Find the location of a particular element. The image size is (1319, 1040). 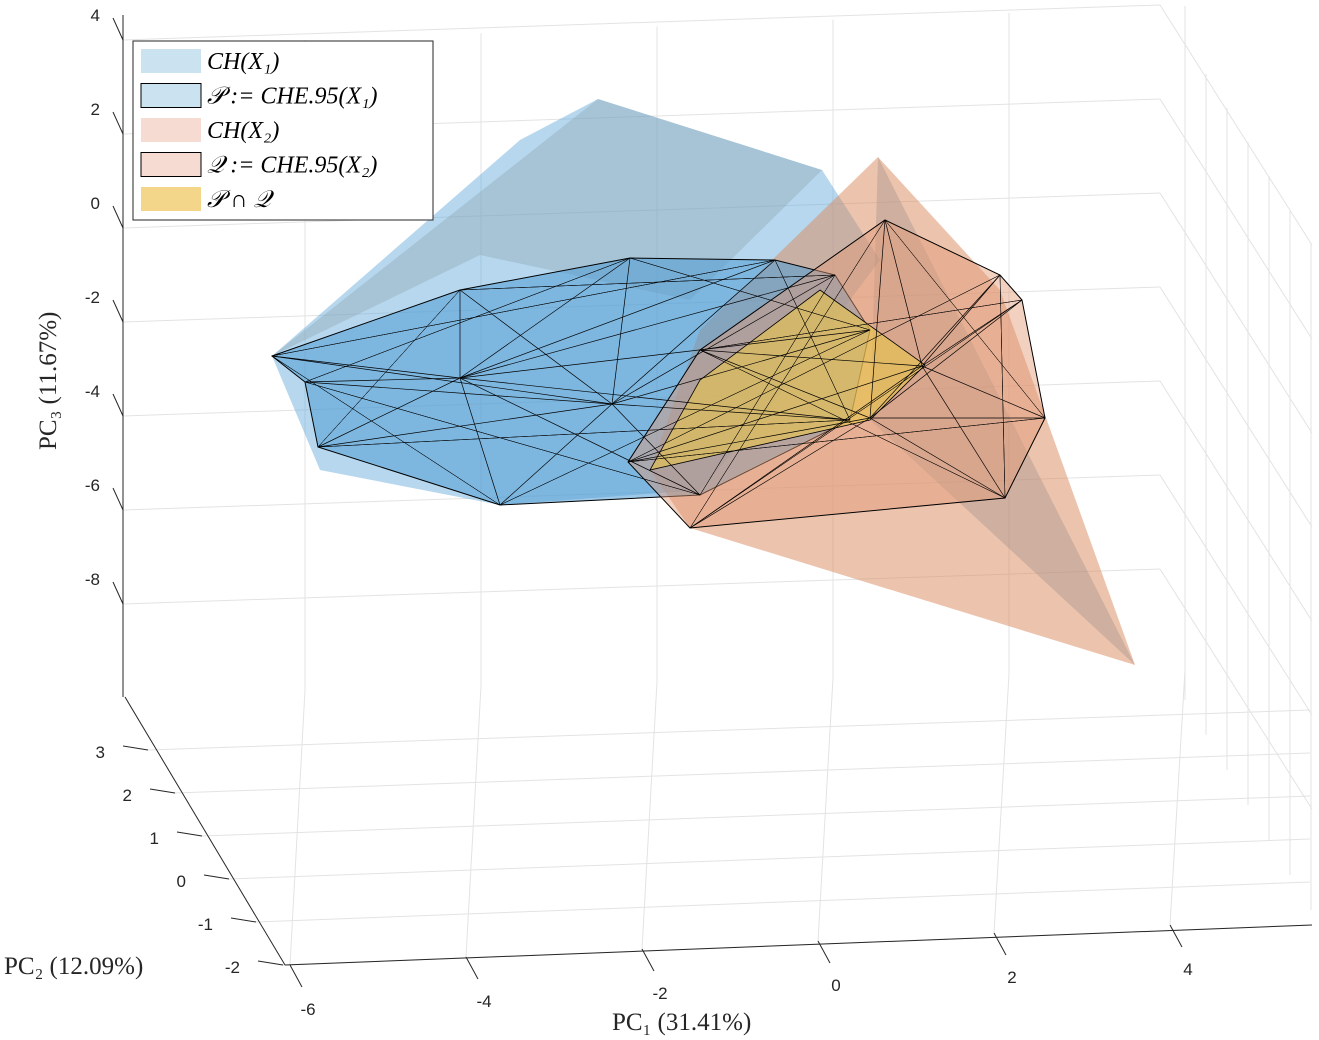

ch-x2-face is located at coordinates (1002, 411).